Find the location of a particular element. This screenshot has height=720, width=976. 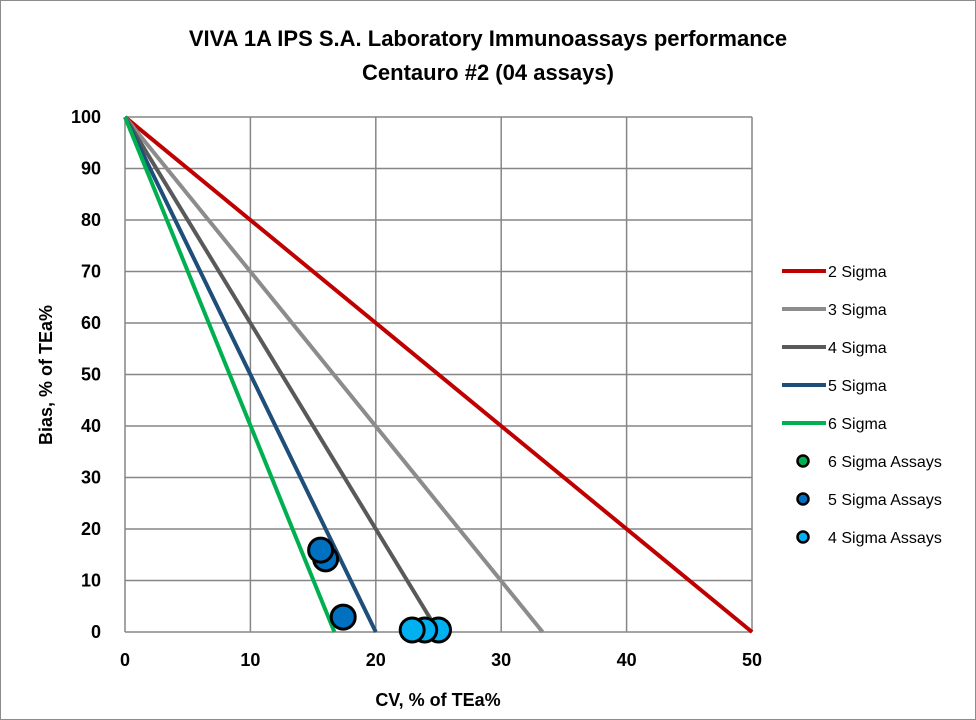

x-tick-label: 30 is located at coordinates (501, 660).